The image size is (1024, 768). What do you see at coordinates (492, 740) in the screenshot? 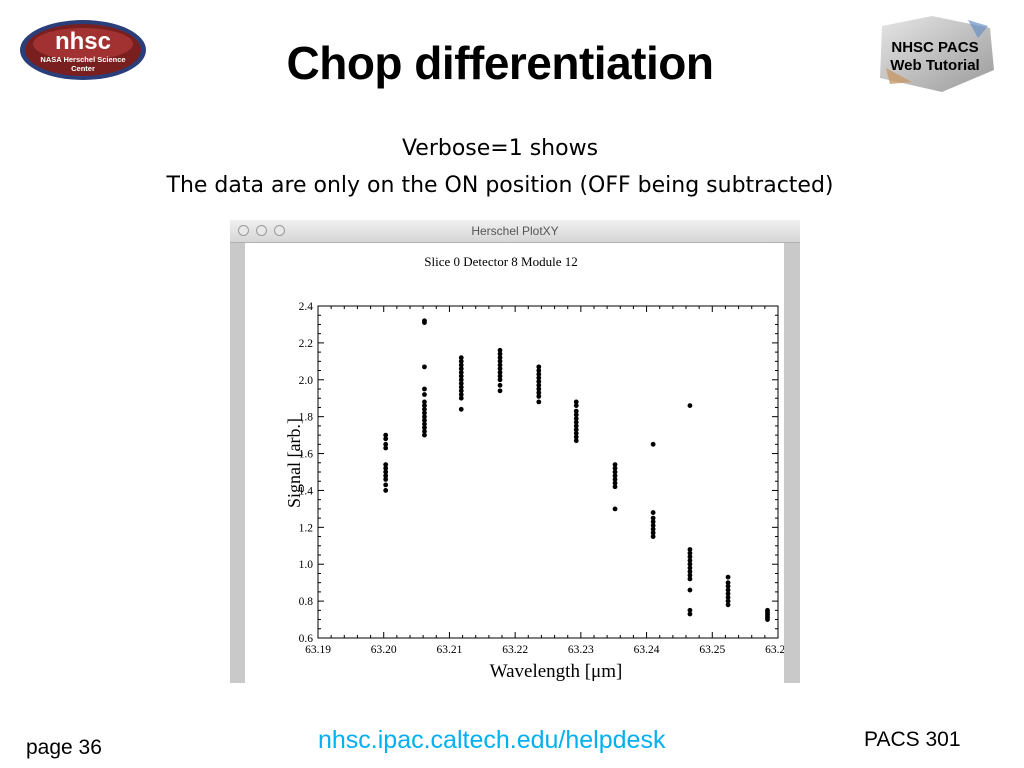
I see `helpdesk-link: nhsc.ipac.caltech.edu/helpdesk` at bounding box center [492, 740].